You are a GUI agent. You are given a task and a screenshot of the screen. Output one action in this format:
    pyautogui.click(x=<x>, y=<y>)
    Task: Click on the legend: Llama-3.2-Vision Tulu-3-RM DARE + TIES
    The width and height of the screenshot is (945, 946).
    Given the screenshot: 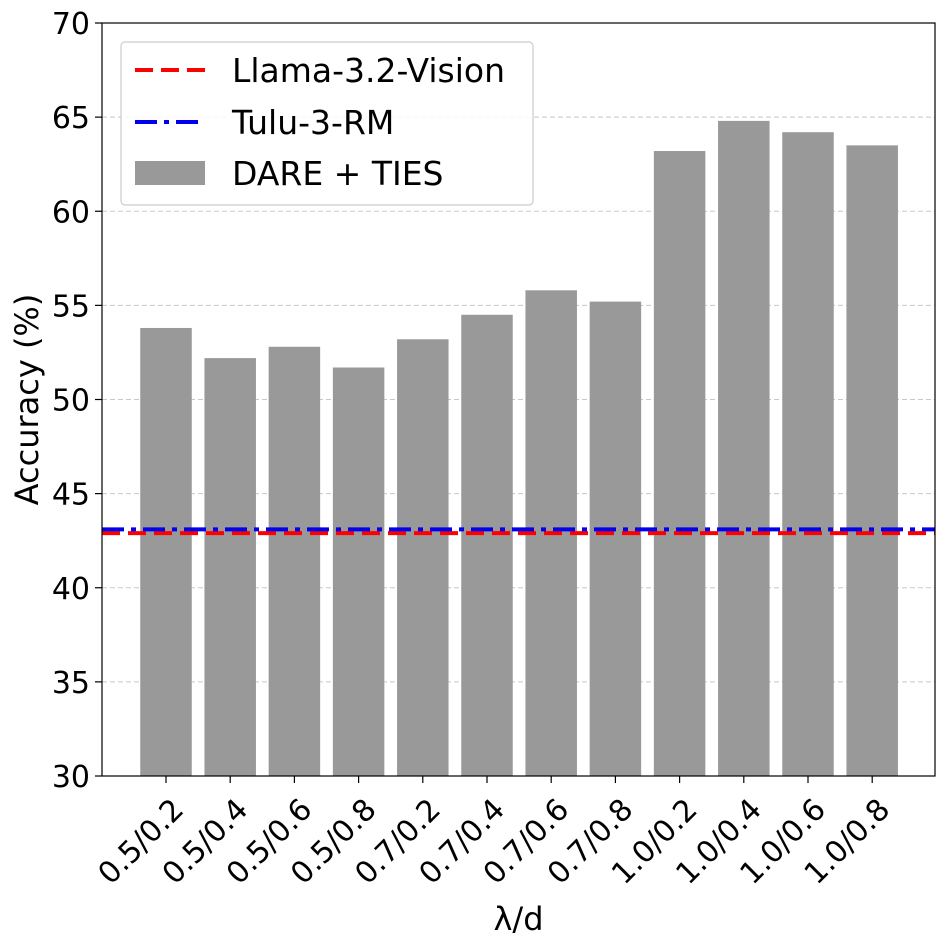 What is the action you would take?
    pyautogui.click(x=327, y=123)
    